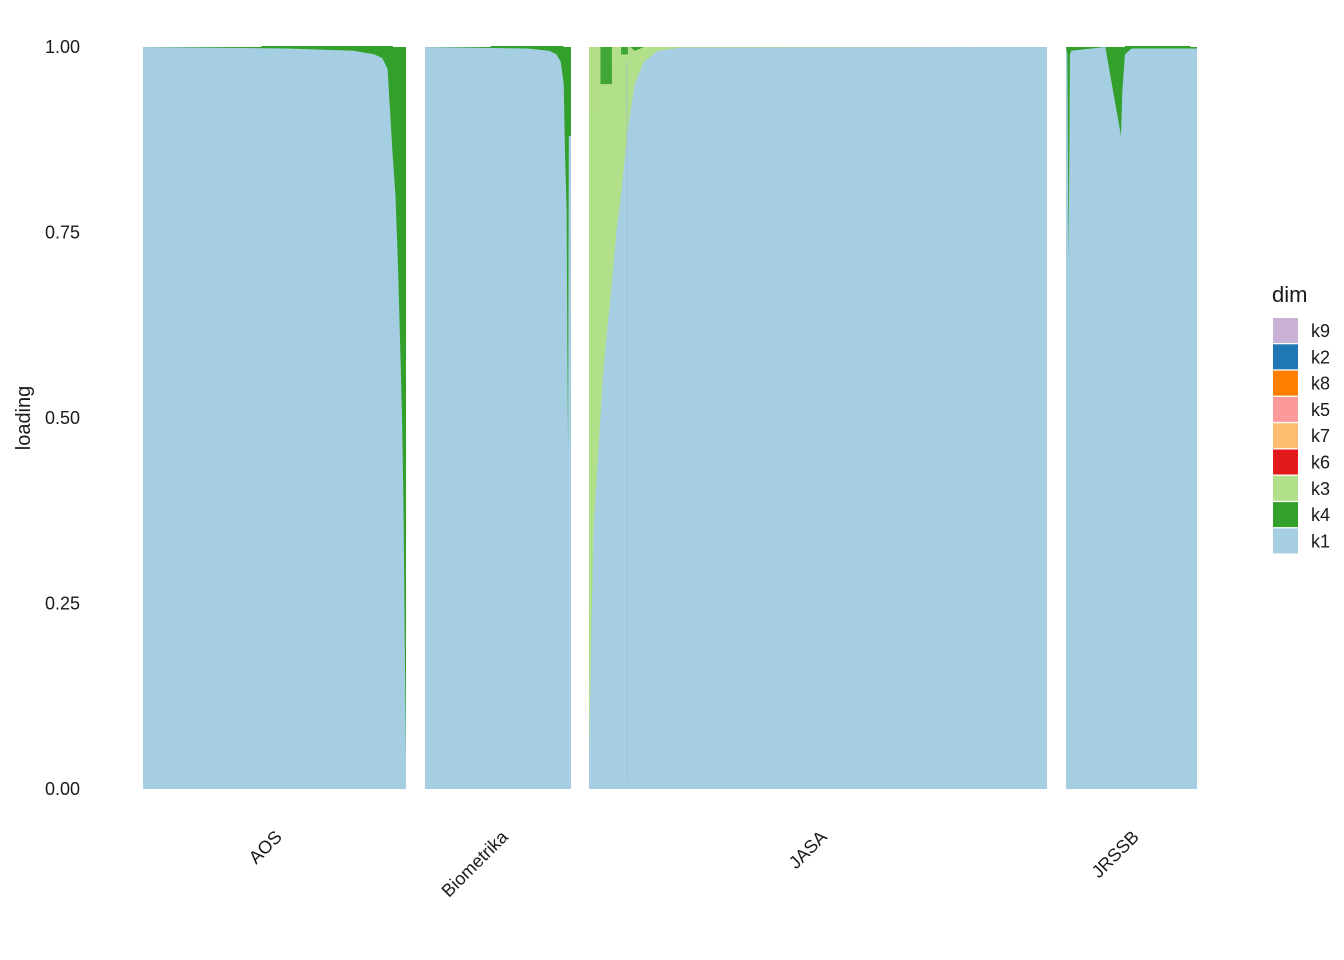  What do you see at coordinates (1320, 410) in the screenshot?
I see `legend-label-k5: k5` at bounding box center [1320, 410].